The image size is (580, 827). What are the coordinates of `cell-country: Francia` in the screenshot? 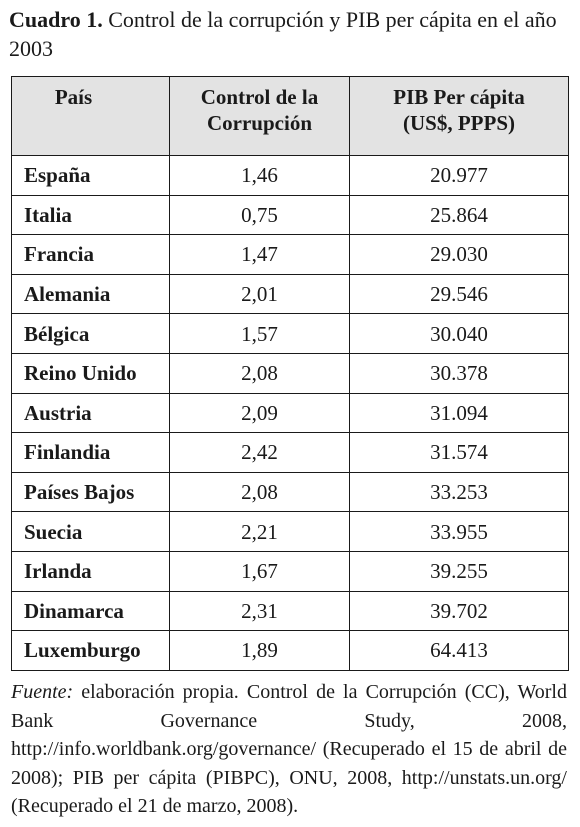 It's located at (90, 254).